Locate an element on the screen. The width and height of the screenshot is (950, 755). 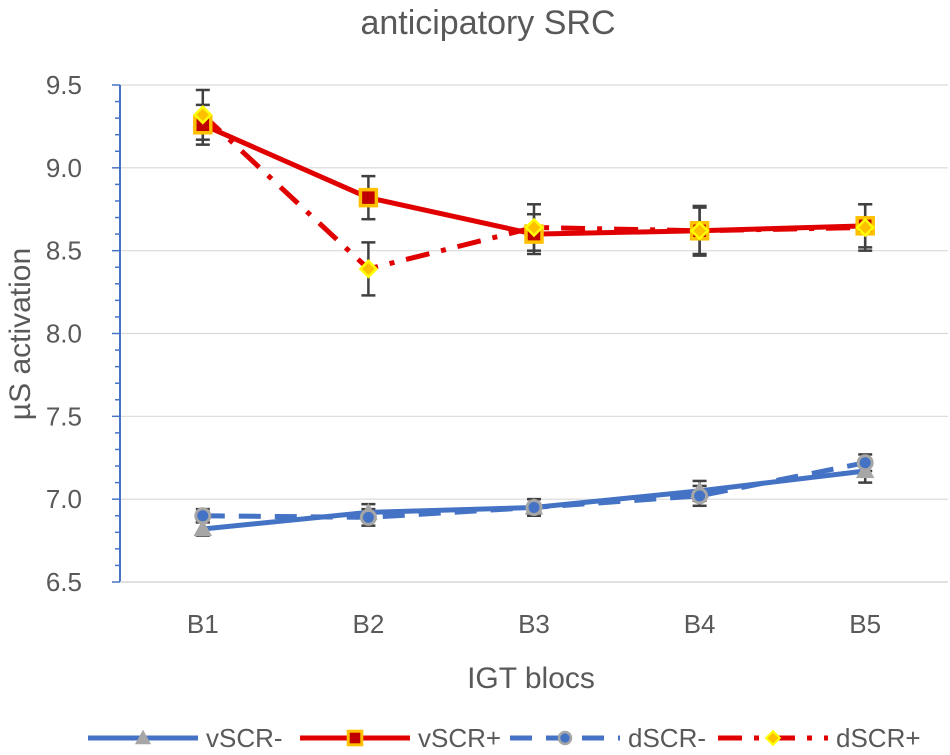
y-axis: 6.5 7.0 7.5 8.0 8.5 9.0 9.5 is located at coordinates (83, 333).